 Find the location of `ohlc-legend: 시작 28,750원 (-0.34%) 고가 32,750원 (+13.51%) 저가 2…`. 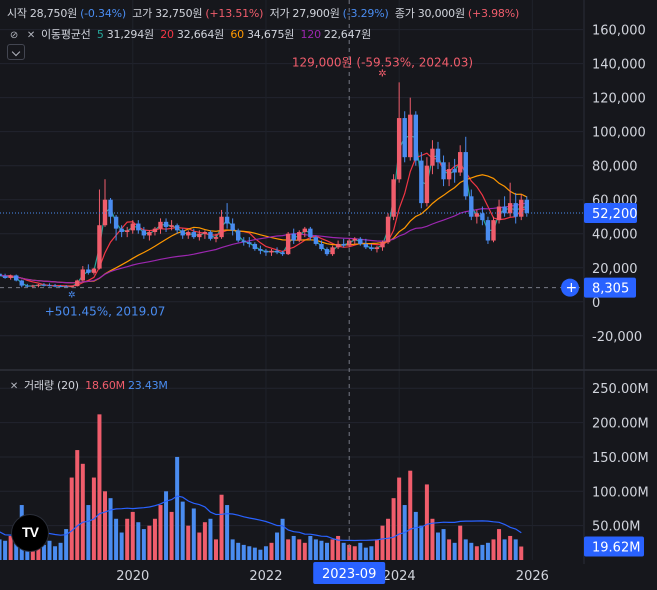

ohlc-legend: 시작 28,750원 (-0.34%) 고가 32,750원 (+13.51%) 저가 2… is located at coordinates (264, 13).